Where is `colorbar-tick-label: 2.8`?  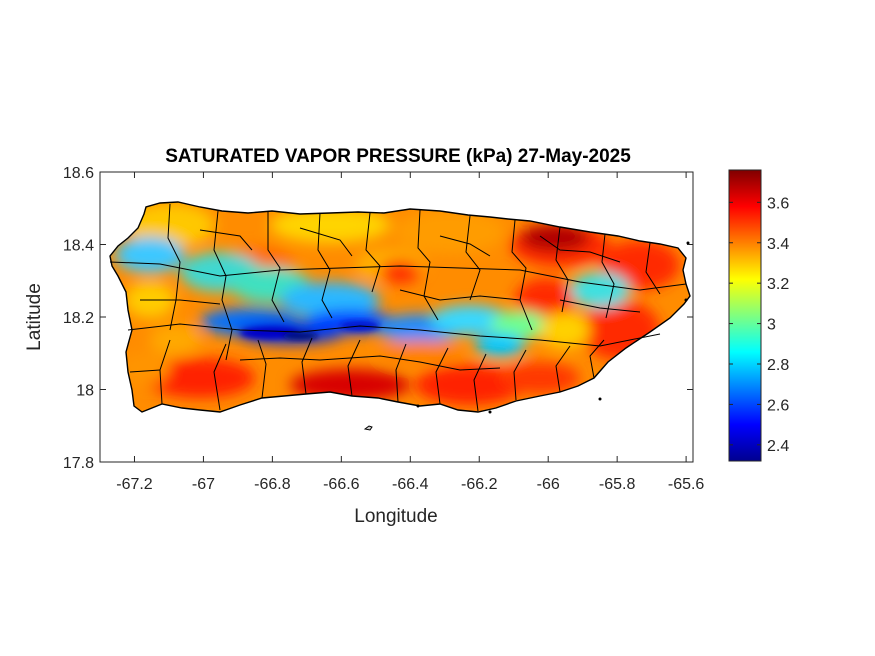 colorbar-tick-label: 2.8 is located at coordinates (778, 365).